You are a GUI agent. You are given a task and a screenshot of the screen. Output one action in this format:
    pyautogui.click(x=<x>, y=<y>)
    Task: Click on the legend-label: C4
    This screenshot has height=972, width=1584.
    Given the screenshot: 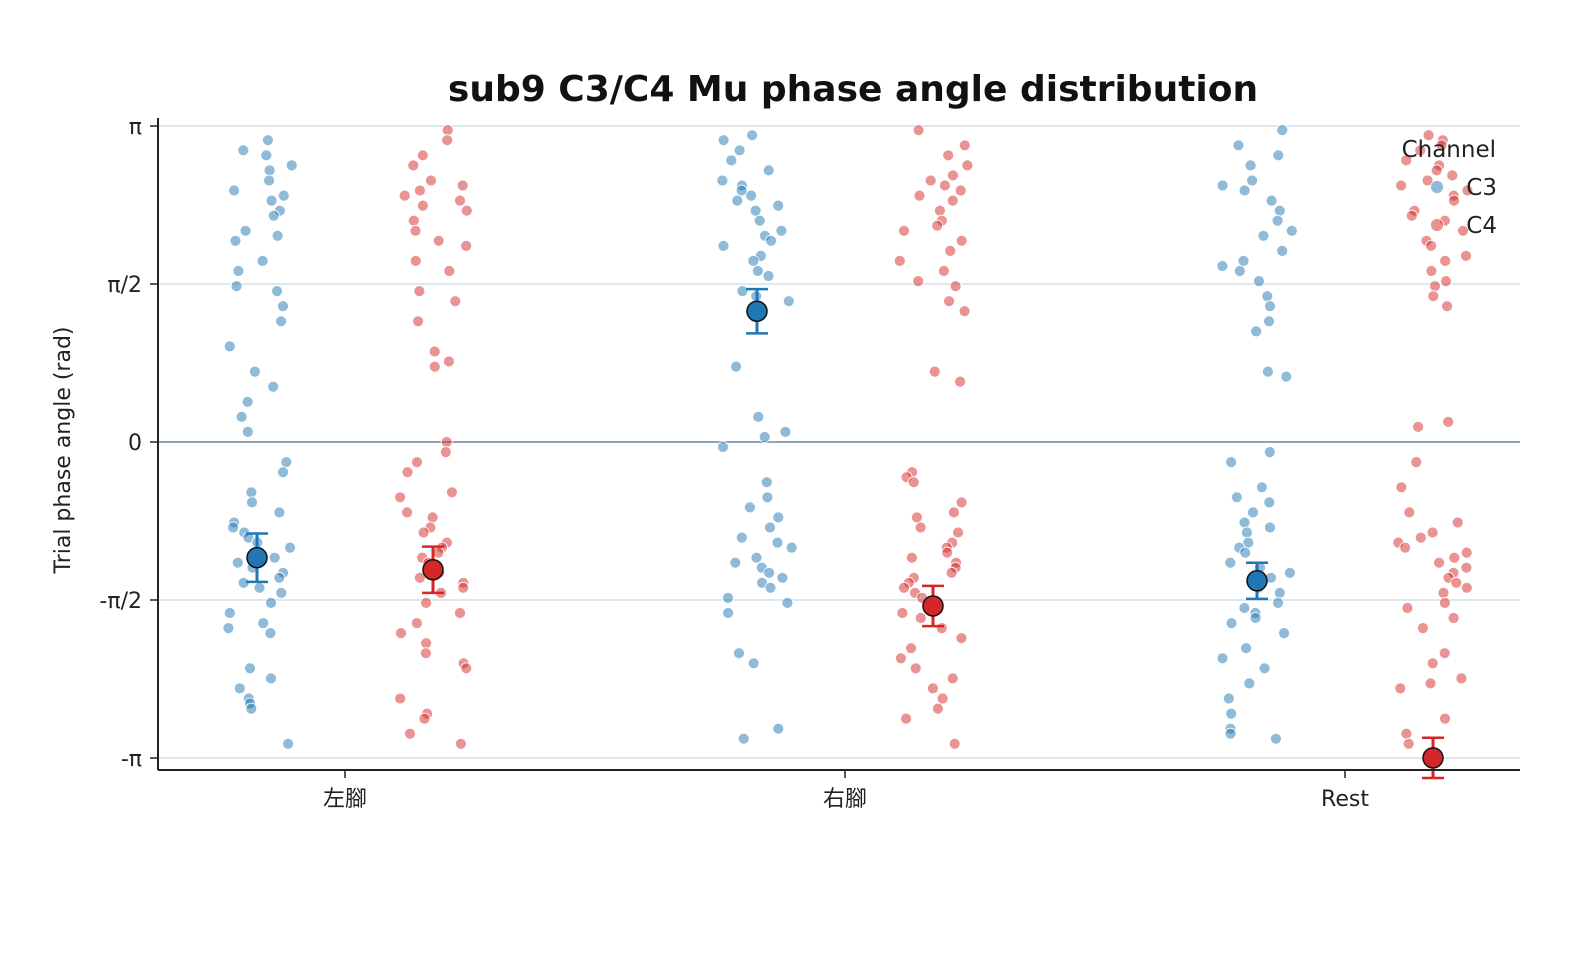 What is the action you would take?
    pyautogui.click(x=1481, y=226)
    